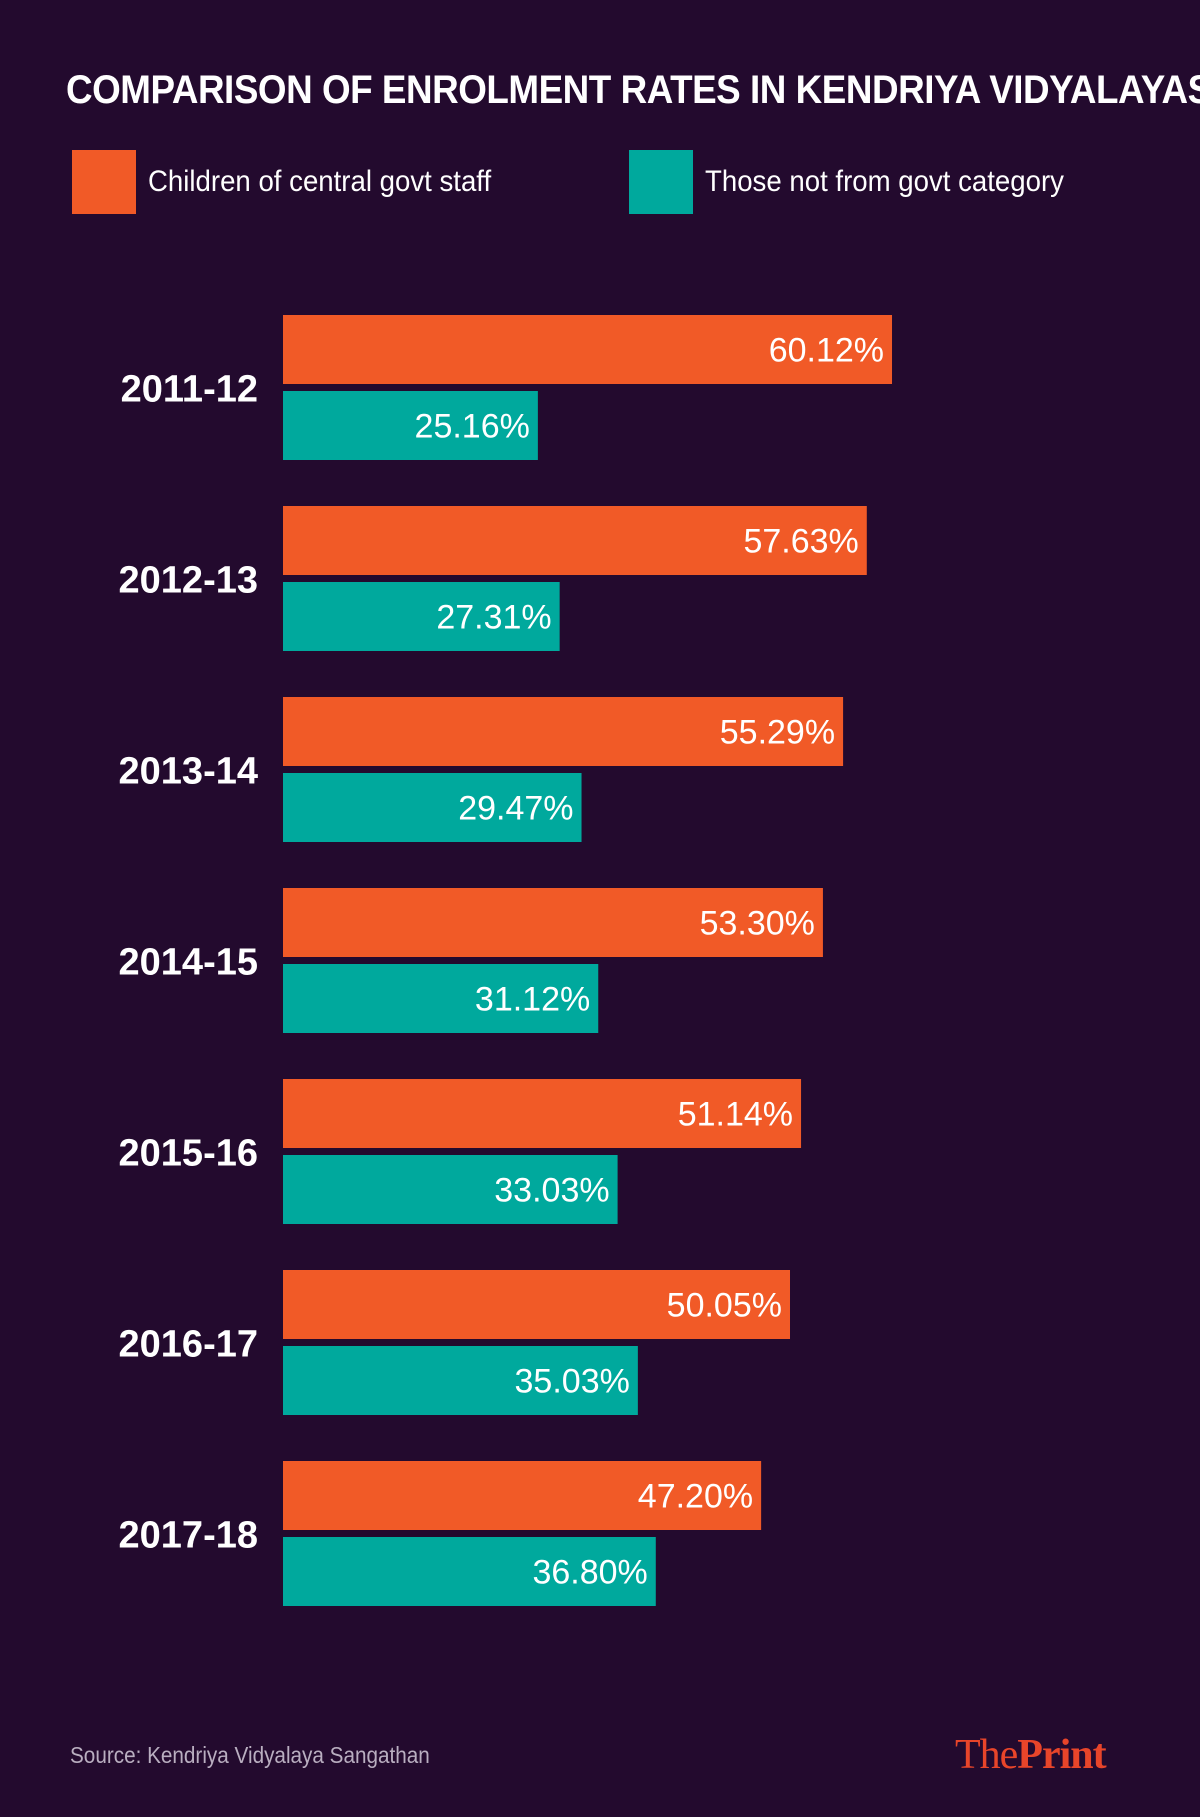  Describe the element at coordinates (188, 581) in the screenshot. I see `category-label-2012-13: 2012-13` at that location.